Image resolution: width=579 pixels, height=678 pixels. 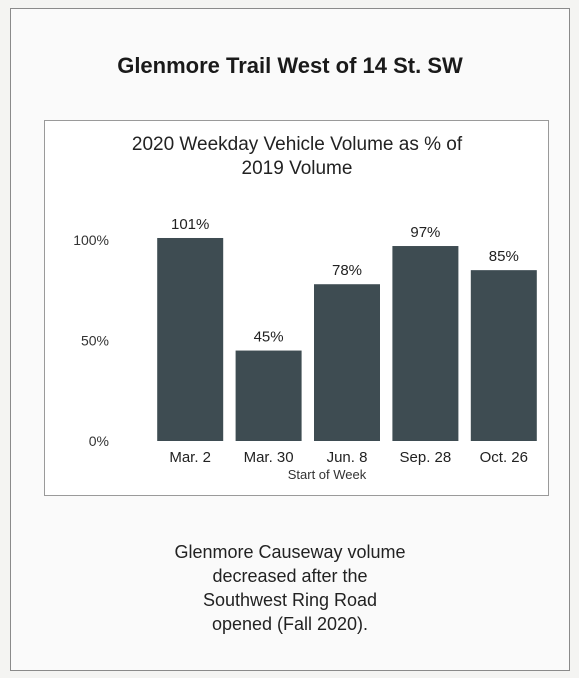 What do you see at coordinates (297, 168) in the screenshot?
I see `chart-title-line-2: 2019 Volume` at bounding box center [297, 168].